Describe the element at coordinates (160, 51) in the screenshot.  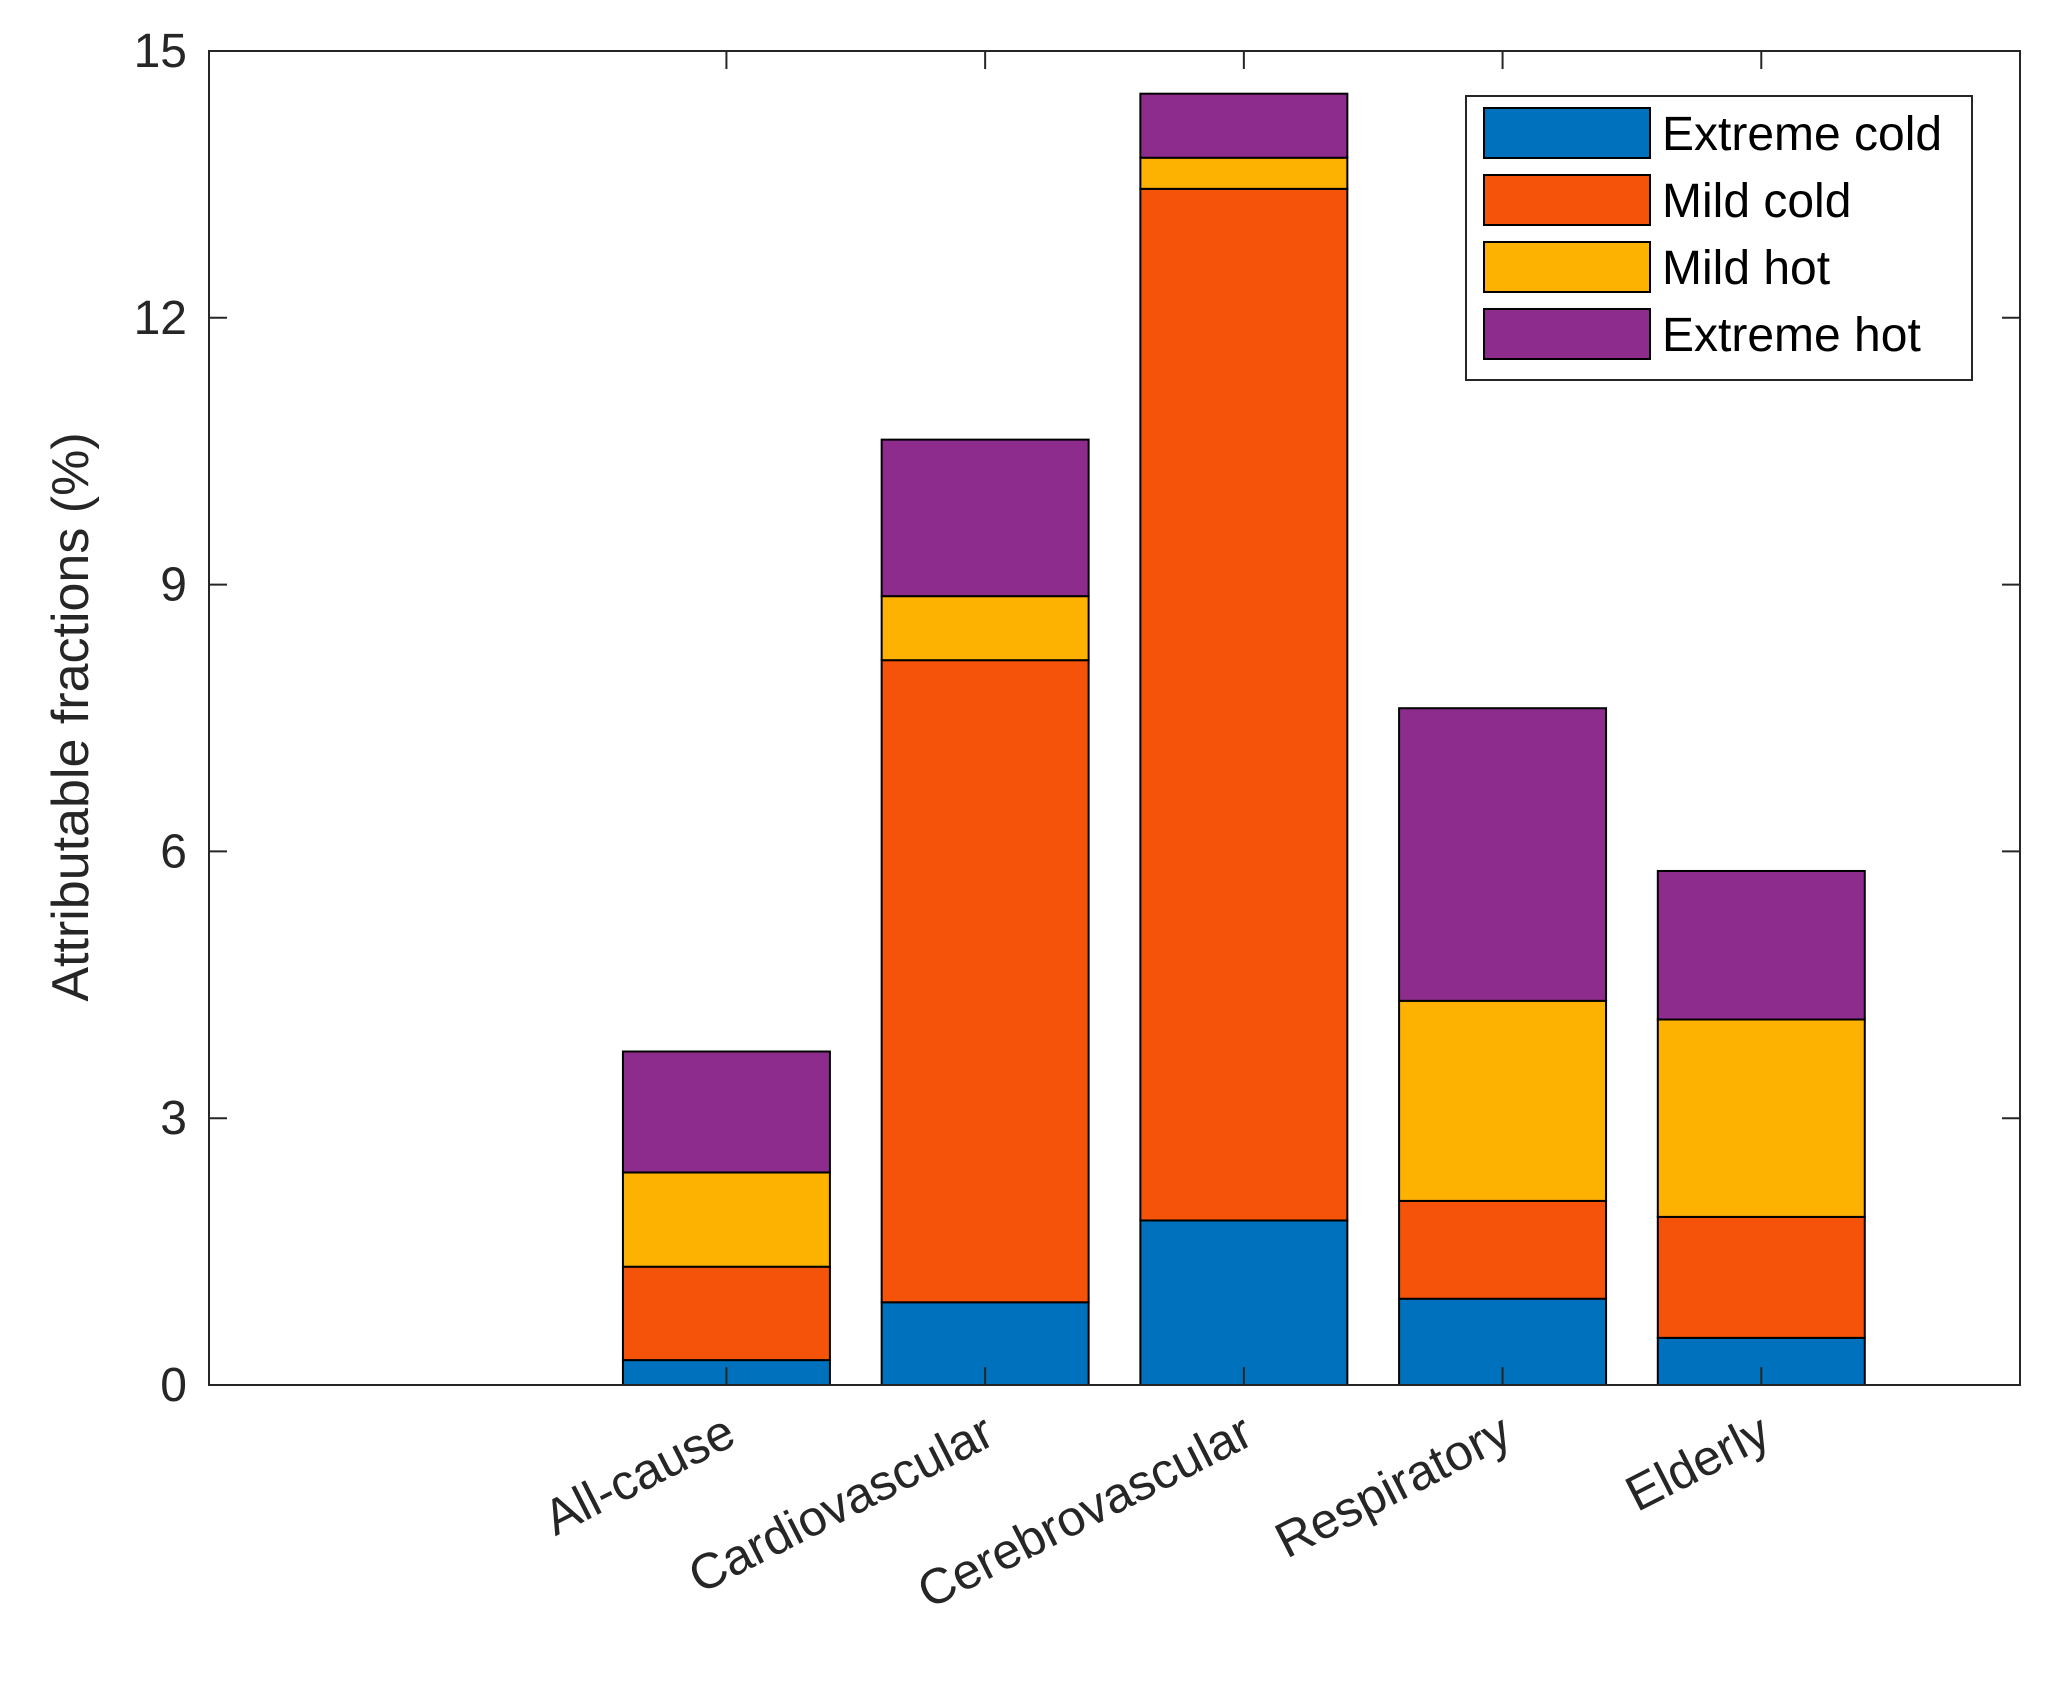
I see `y-tick-label: 15` at that location.